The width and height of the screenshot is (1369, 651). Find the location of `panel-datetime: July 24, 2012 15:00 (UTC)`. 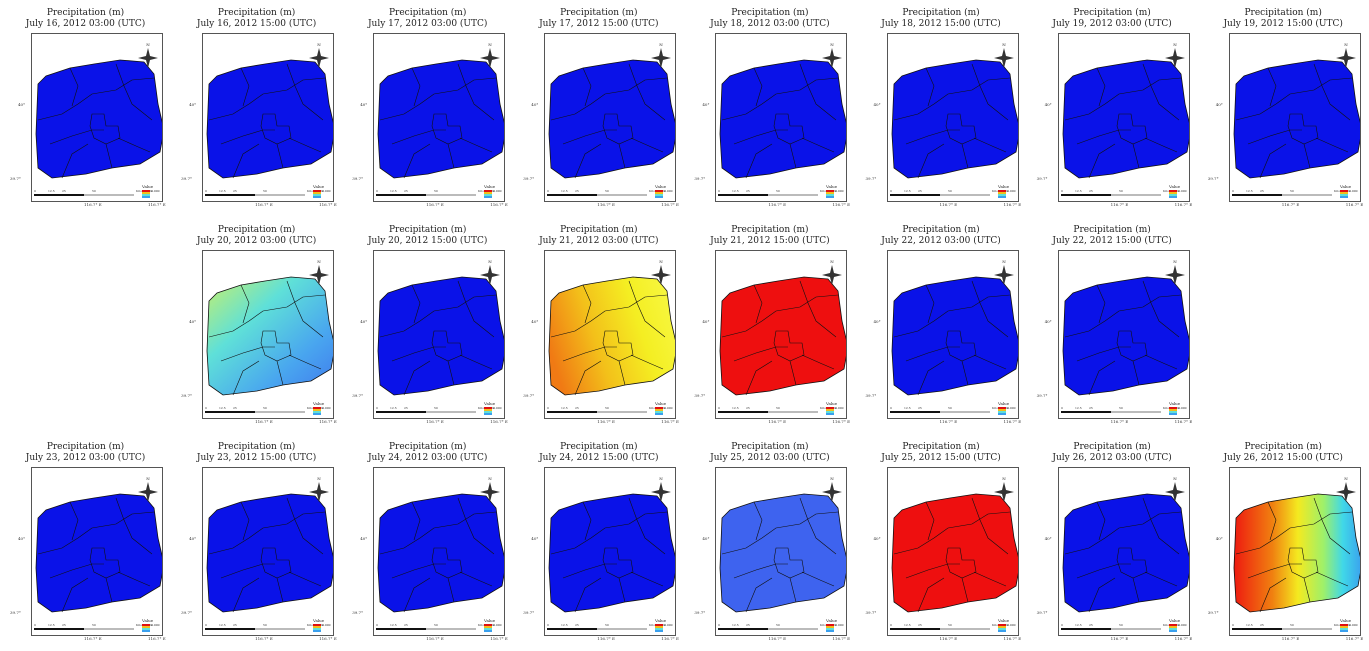

panel-datetime: July 24, 2012 15:00 (UTC) is located at coordinates (599, 458).